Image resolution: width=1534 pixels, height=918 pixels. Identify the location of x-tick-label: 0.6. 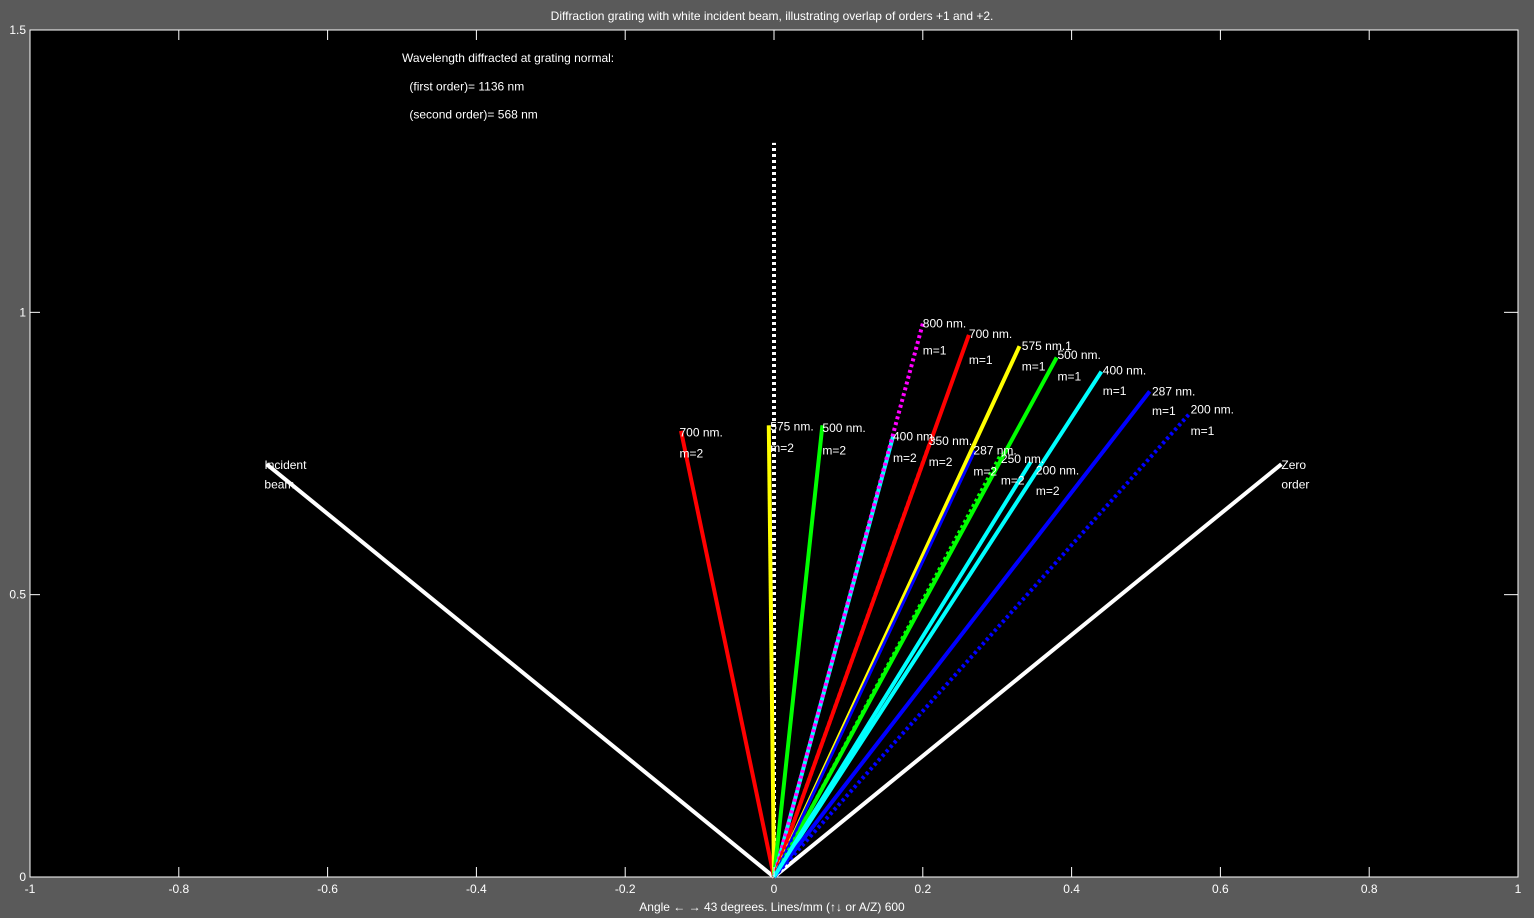
(1220, 889).